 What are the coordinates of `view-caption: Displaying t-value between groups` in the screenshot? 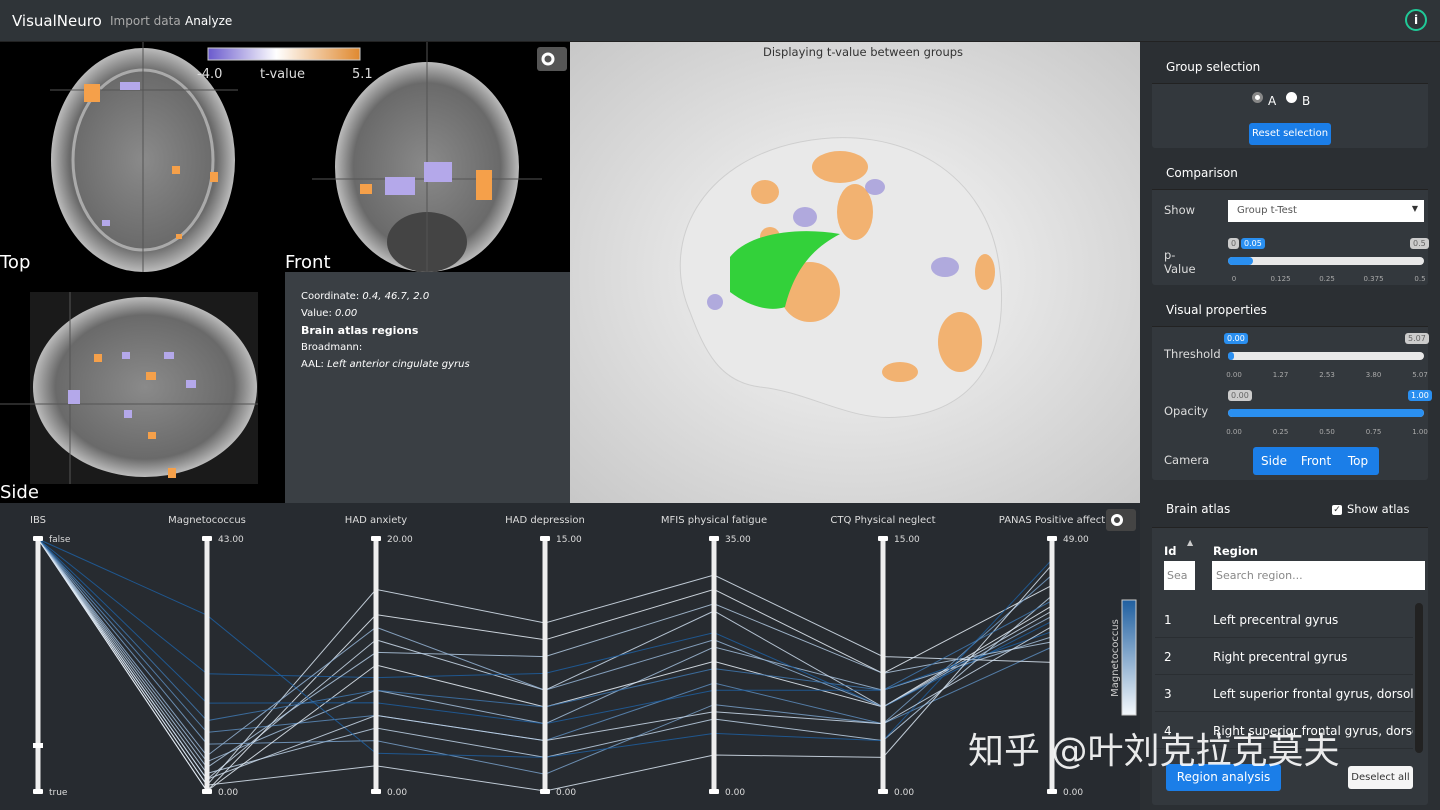 It's located at (863, 52).